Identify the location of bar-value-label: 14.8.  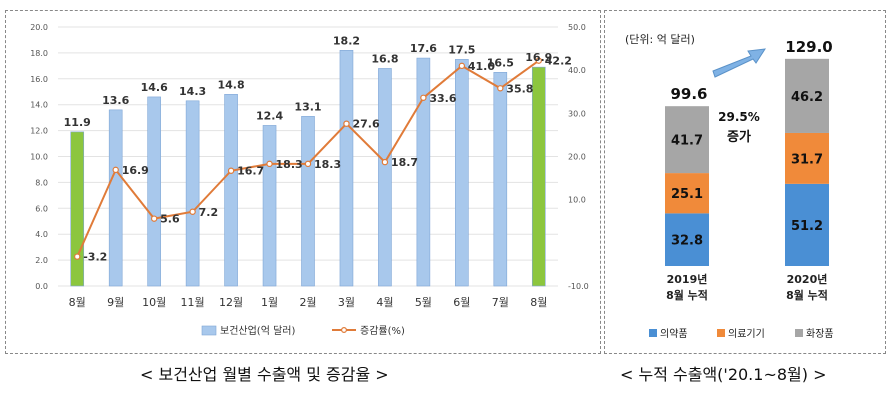
(231, 84).